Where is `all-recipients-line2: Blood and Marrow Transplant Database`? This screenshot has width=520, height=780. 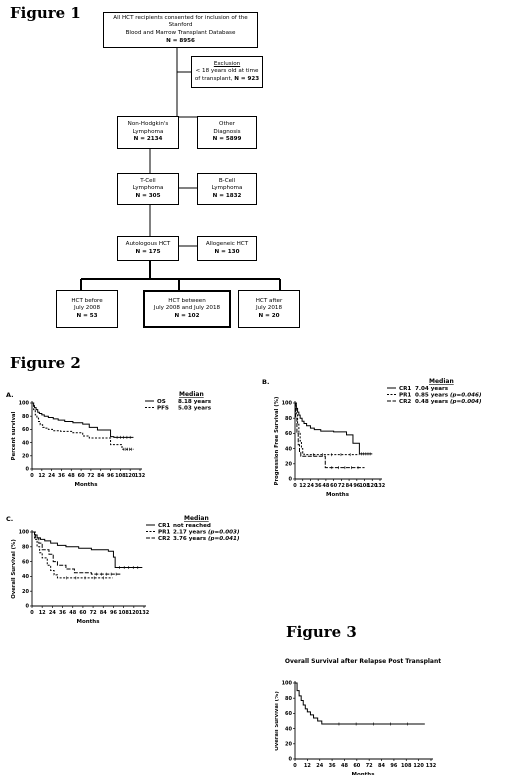 all-recipients-line2: Blood and Marrow Transplant Database is located at coordinates (180, 33).